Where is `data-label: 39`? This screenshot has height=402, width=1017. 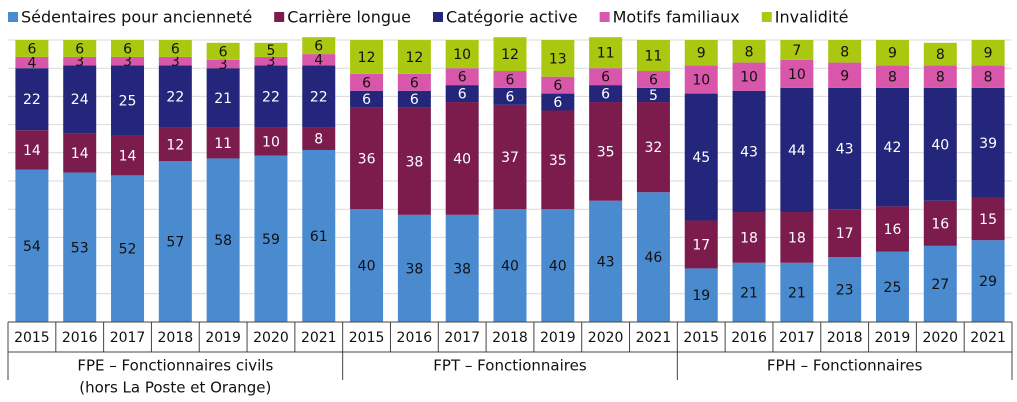
data-label: 39 is located at coordinates (988, 144).